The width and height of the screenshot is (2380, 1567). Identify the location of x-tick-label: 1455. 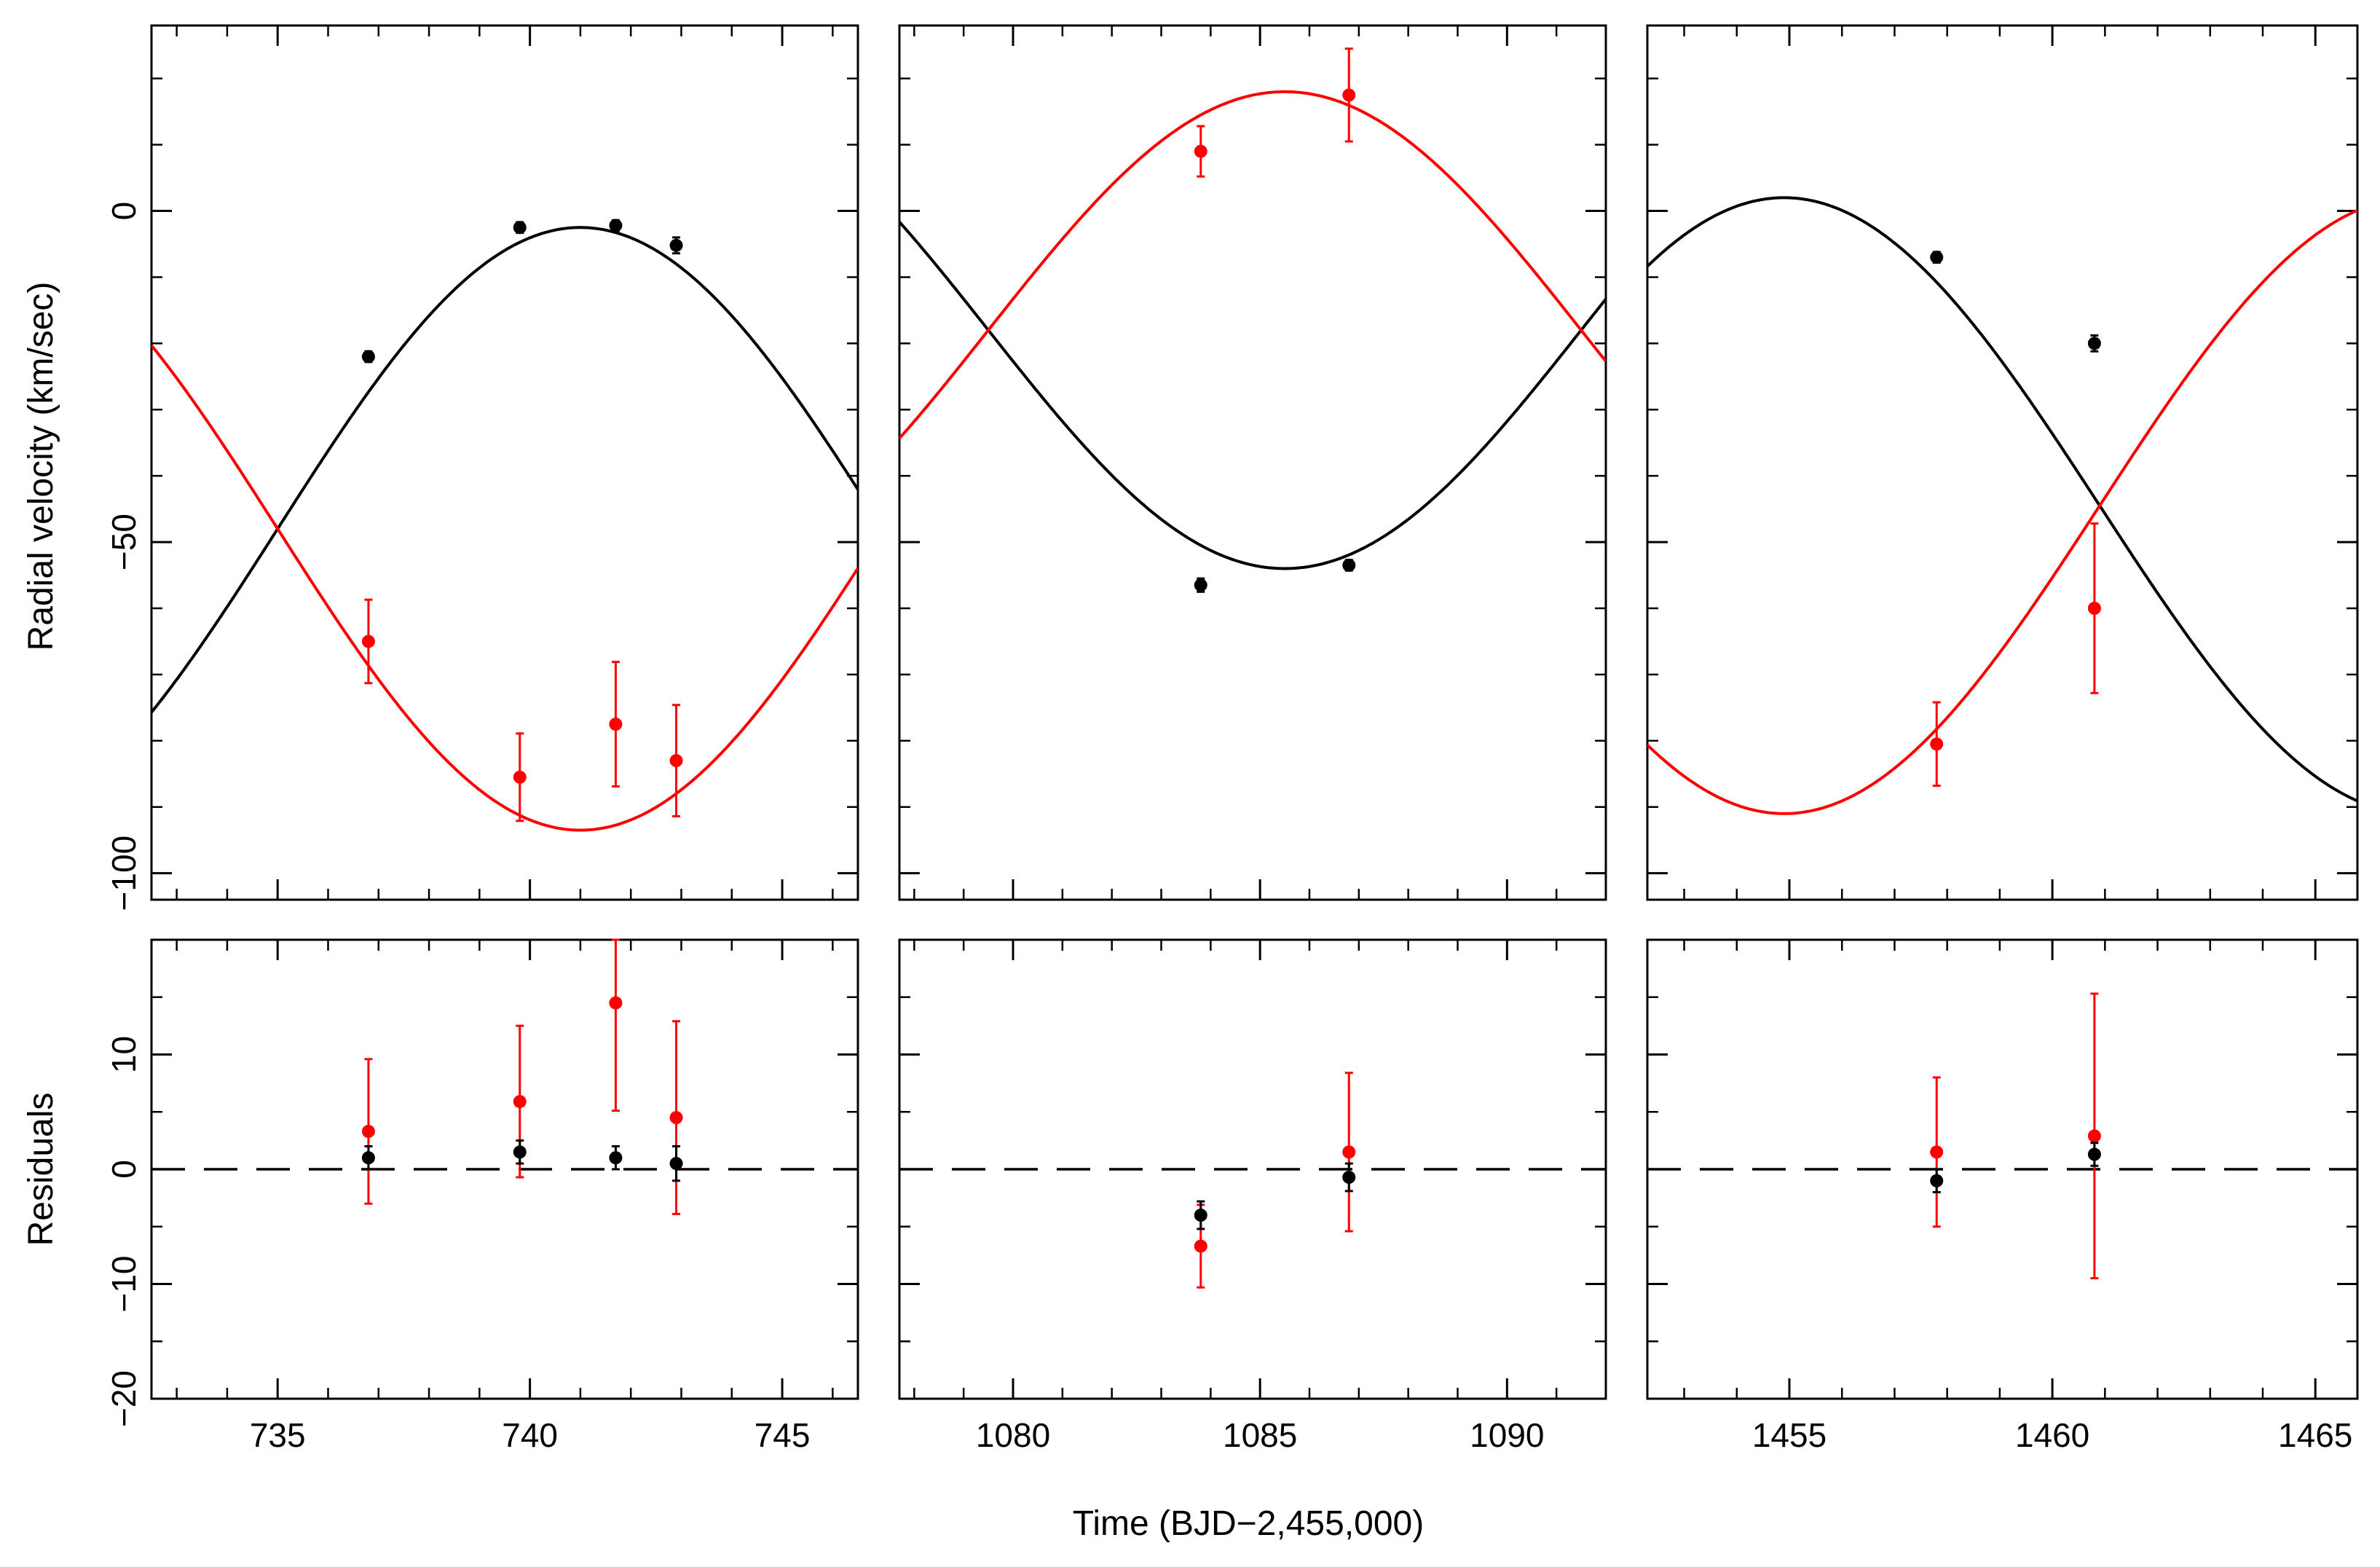
(1789, 1435).